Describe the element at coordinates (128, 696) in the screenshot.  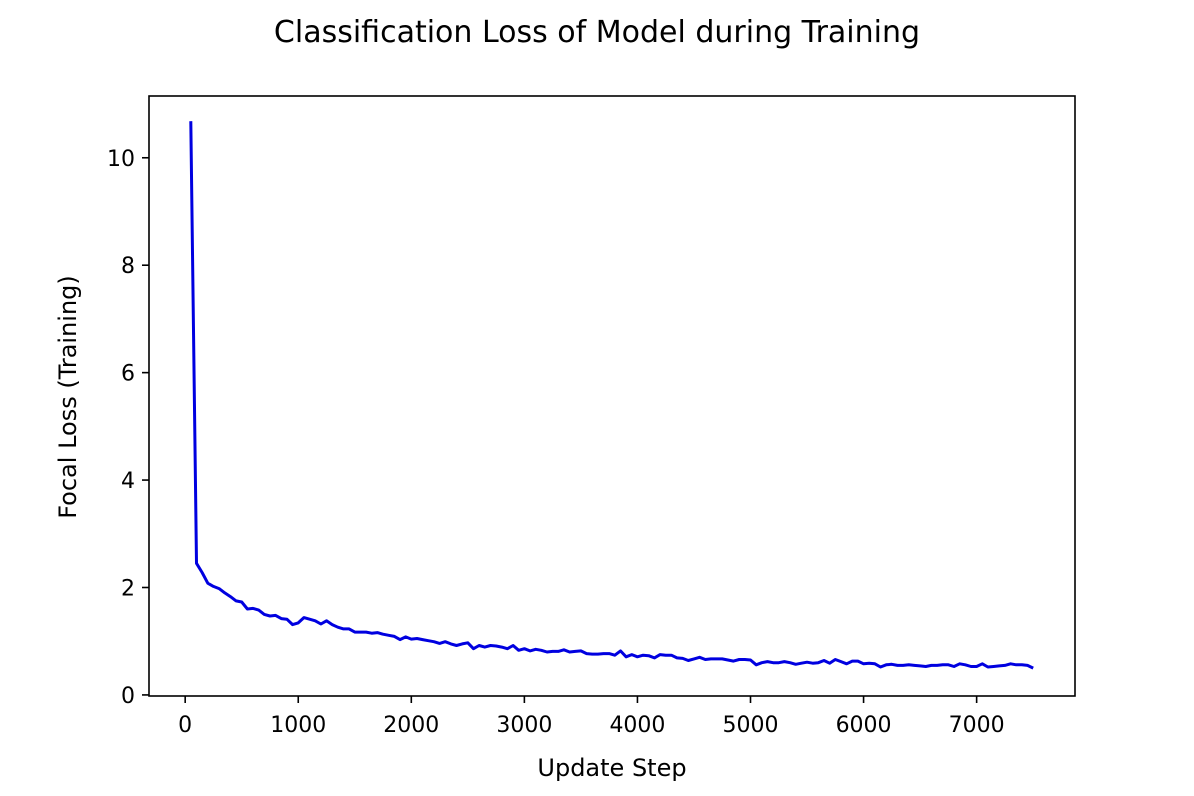
I see `y-tick-label: 0` at that location.